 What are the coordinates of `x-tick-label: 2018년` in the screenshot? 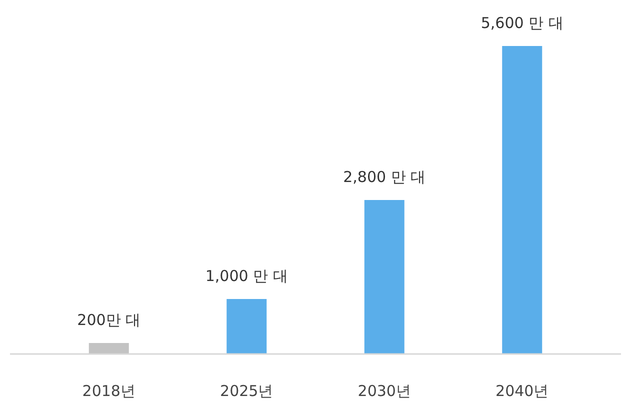 It's located at (109, 391).